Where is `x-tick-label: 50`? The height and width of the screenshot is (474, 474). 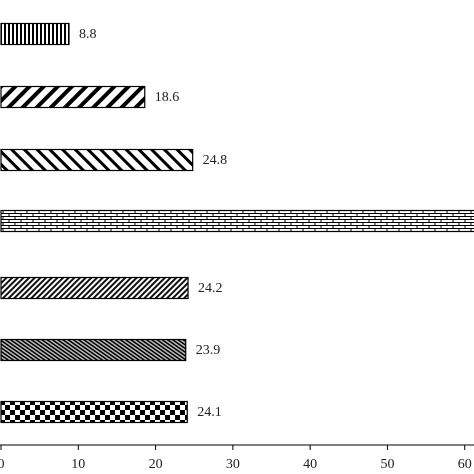
x-tick-label: 50 is located at coordinates (387, 464).